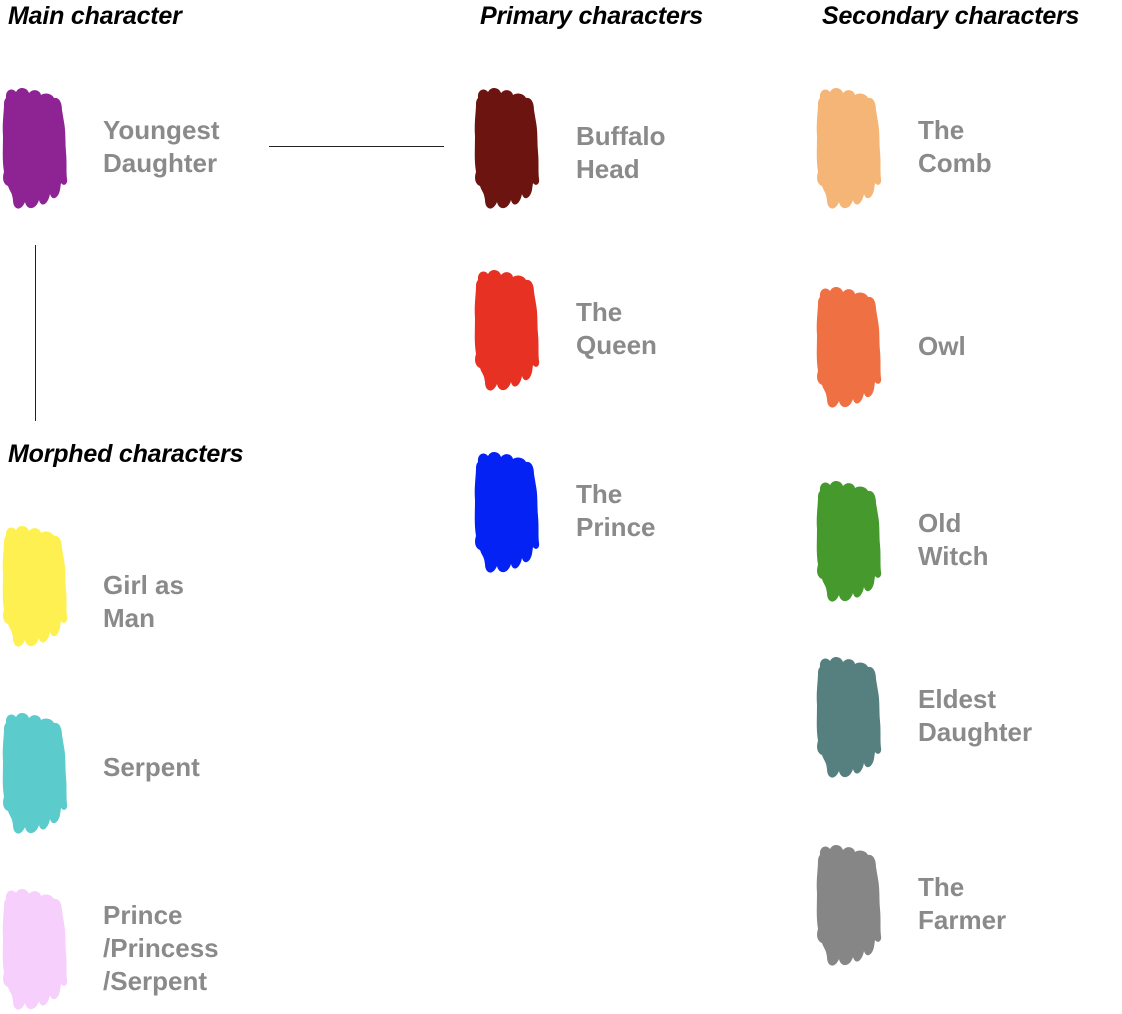 This screenshot has height=1014, width=1122. I want to click on main-to-morphed-connector-line, so click(35, 333).